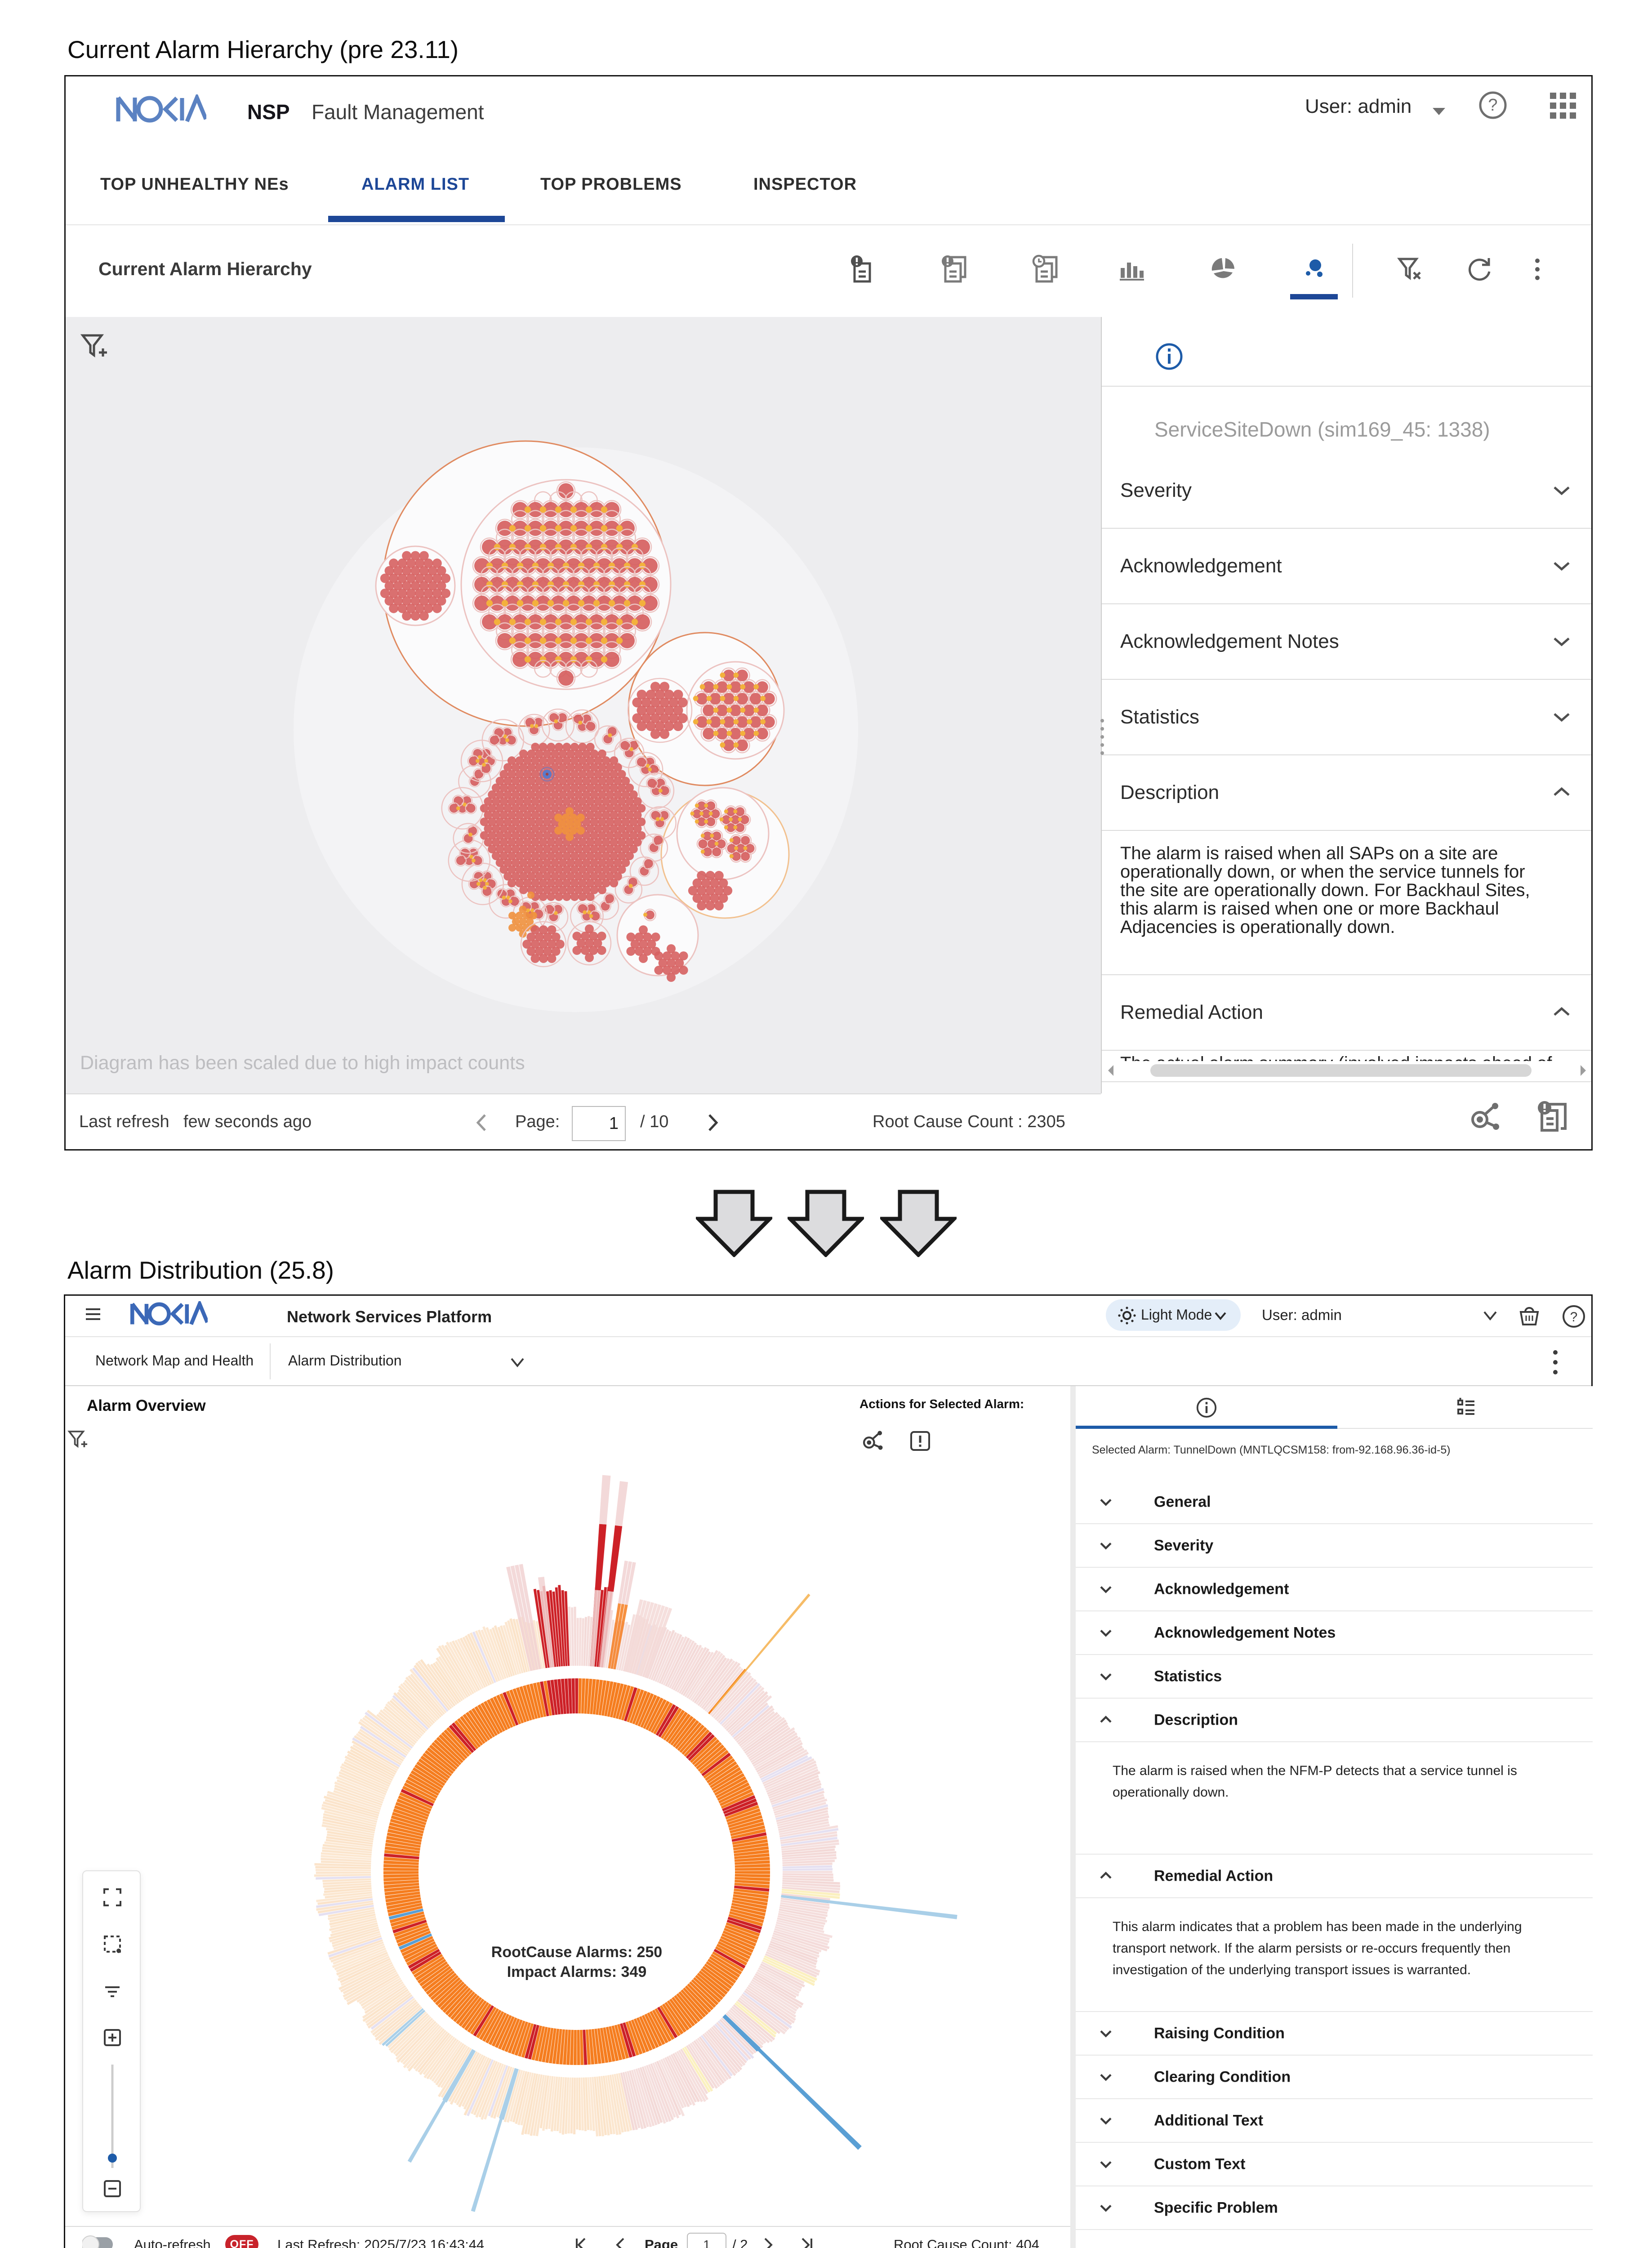 The height and width of the screenshot is (2248, 1652). I want to click on section-clearing-condition: Clearing Condition, so click(1334, 2077).